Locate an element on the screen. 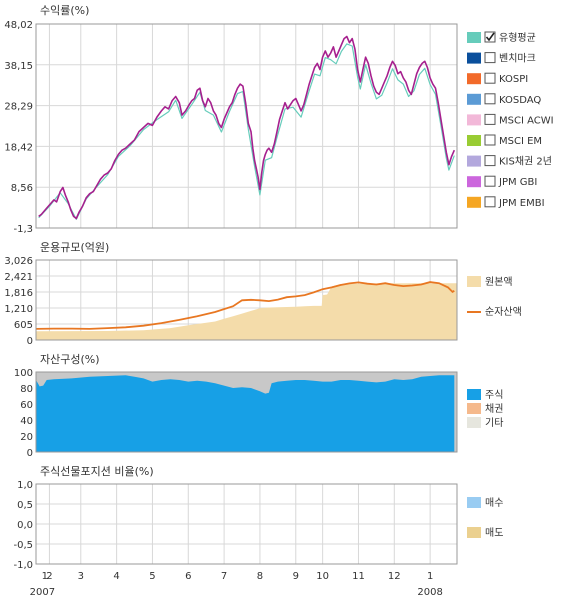 Image resolution: width=564 pixels, height=601 pixels. y-tick-label: 605 is located at coordinates (23, 325).